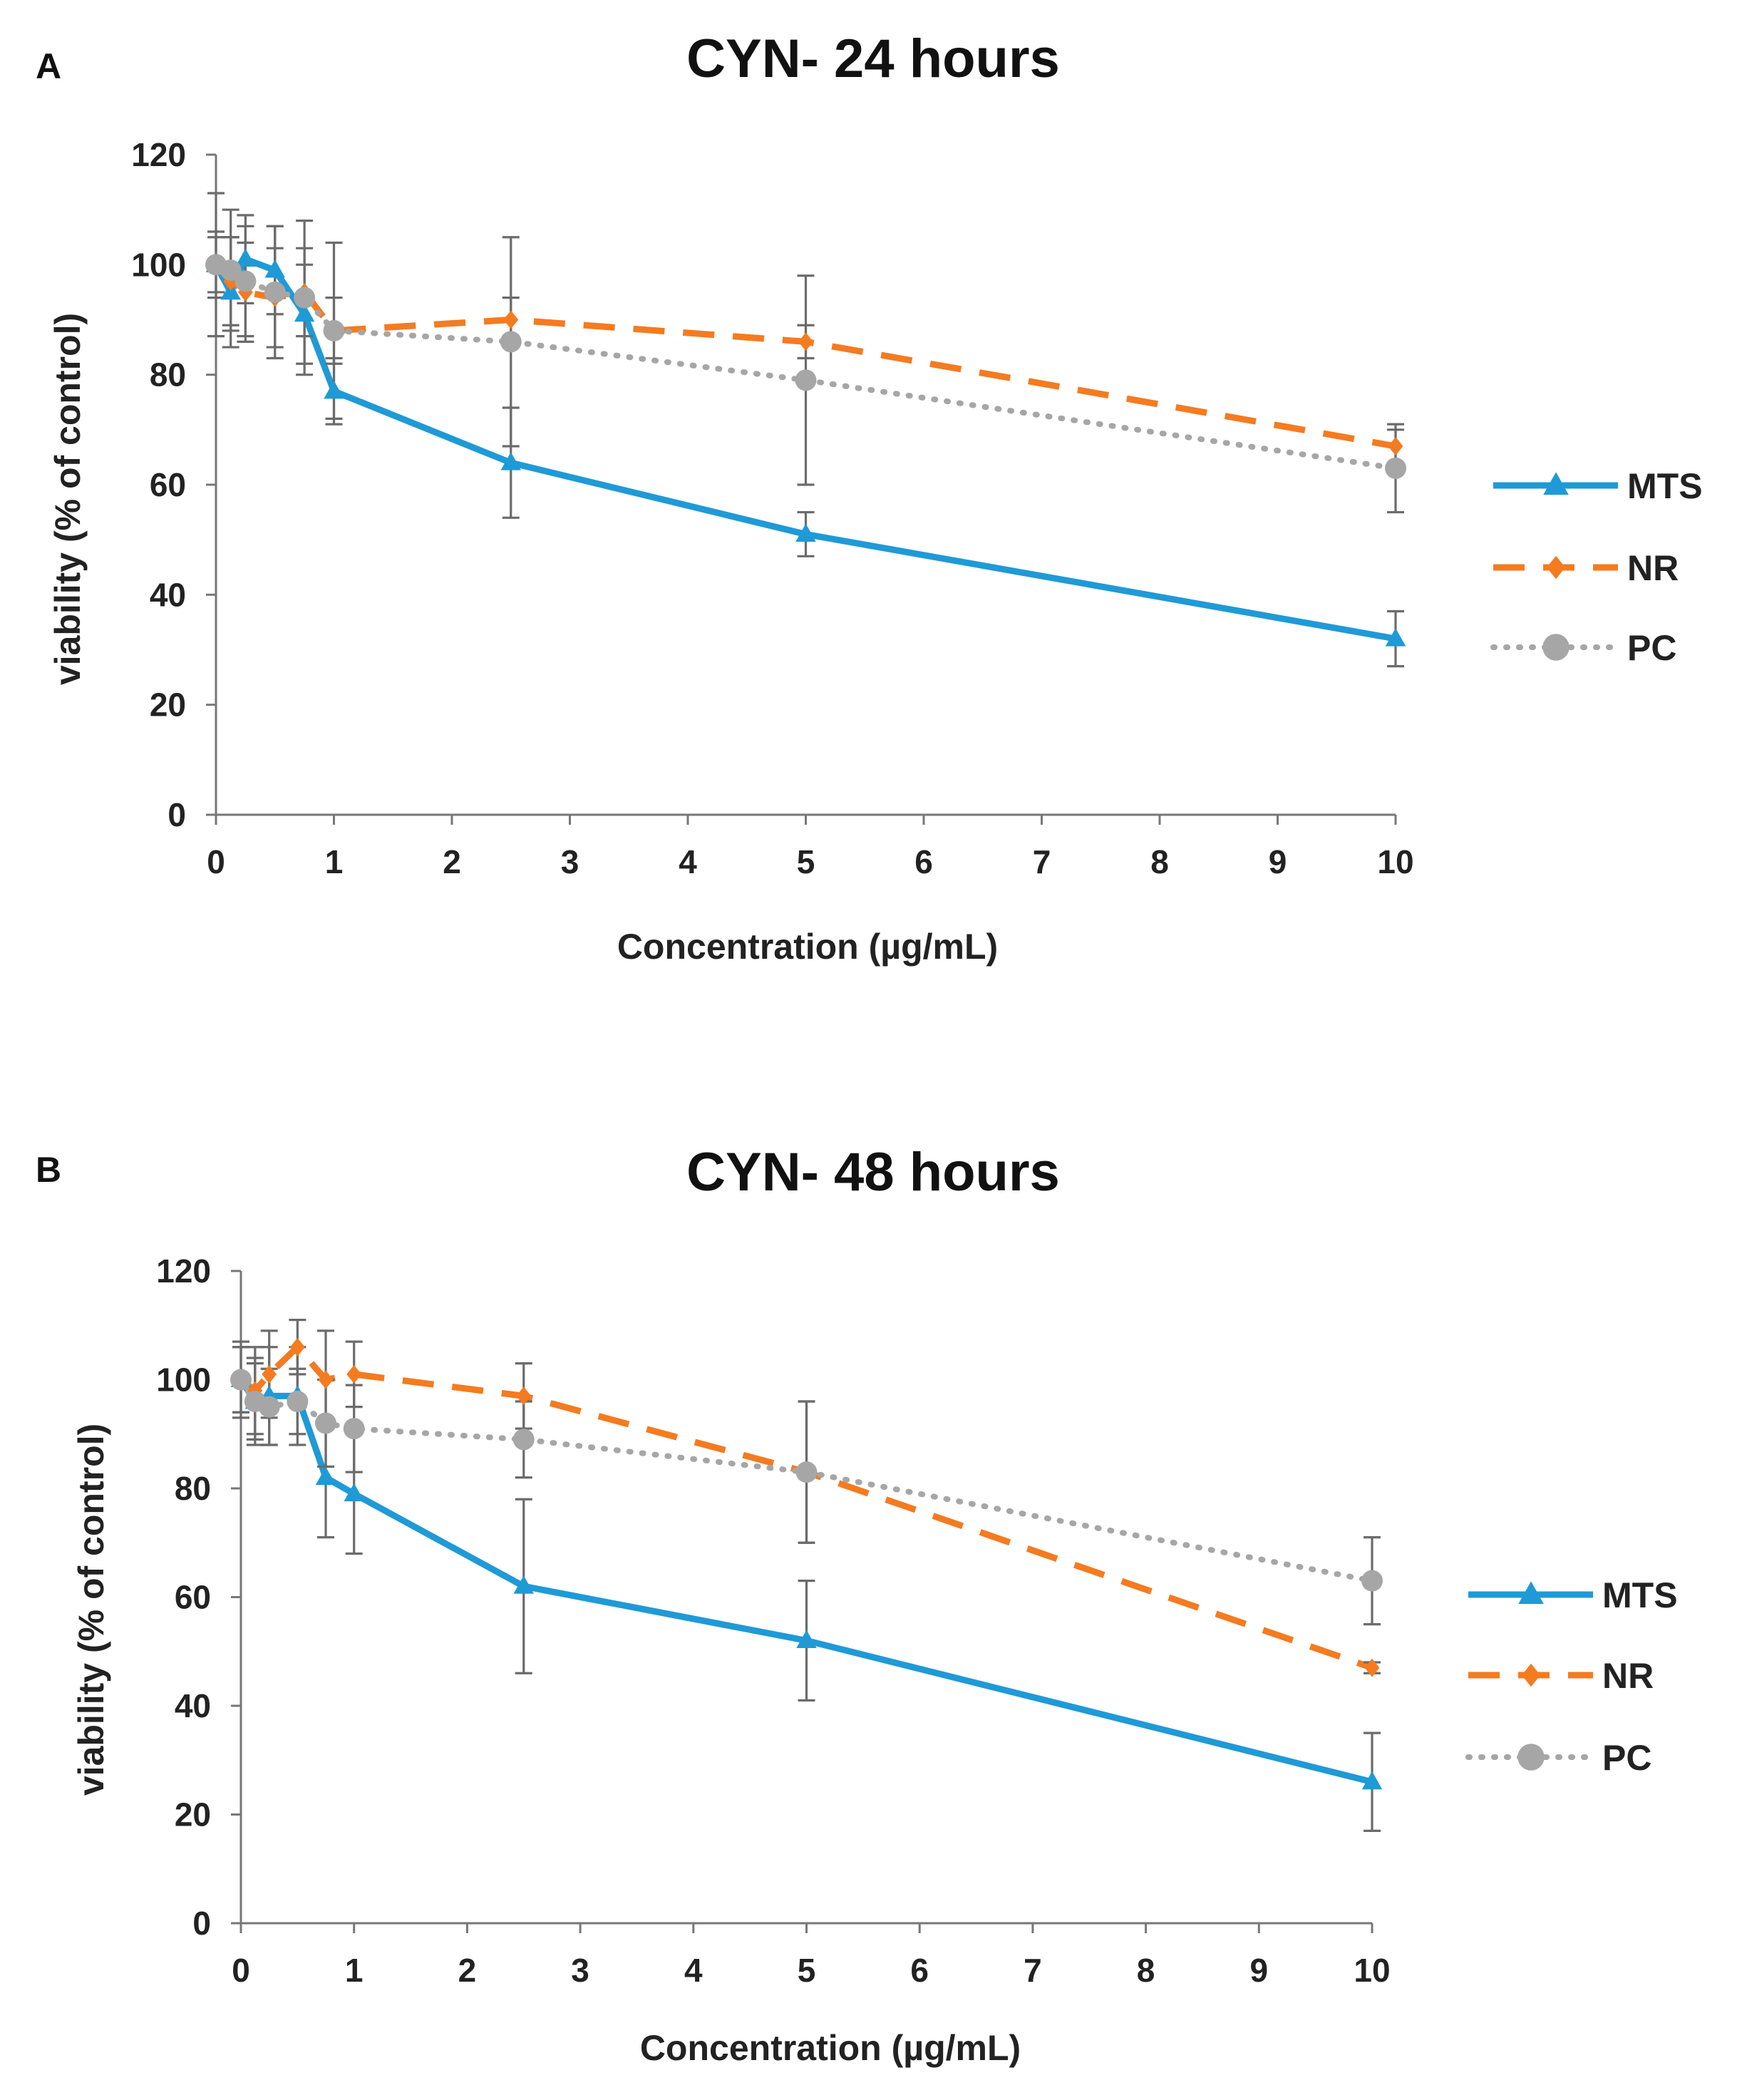 The width and height of the screenshot is (1742, 2100). Describe the element at coordinates (183, 1271) in the screenshot. I see `y-tick-label: 120` at that location.